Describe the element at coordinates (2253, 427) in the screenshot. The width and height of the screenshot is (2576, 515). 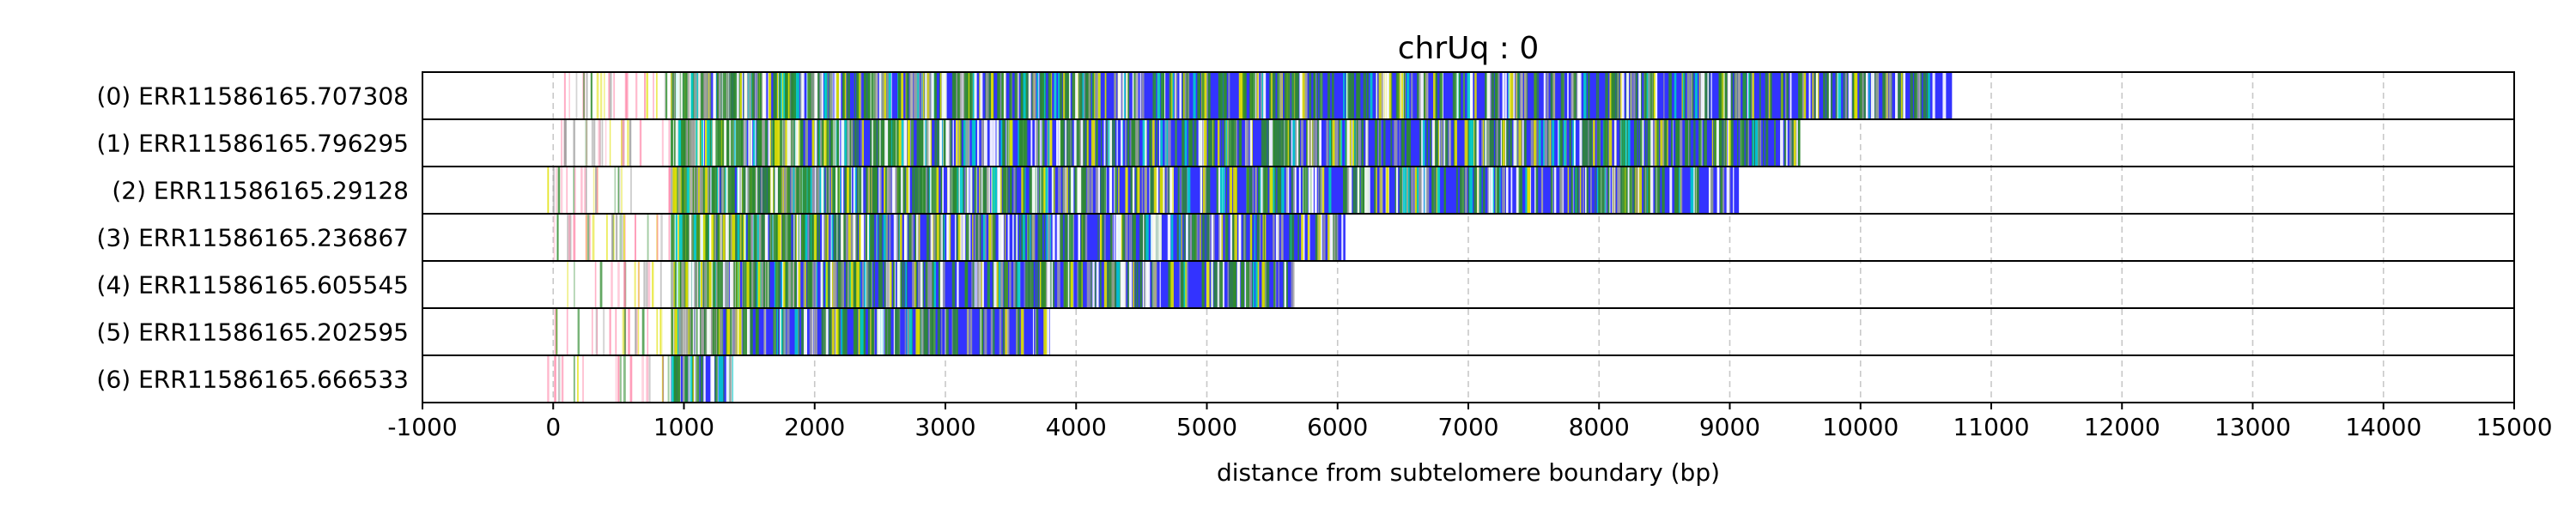
I see `x-tick-label: 13000` at that location.